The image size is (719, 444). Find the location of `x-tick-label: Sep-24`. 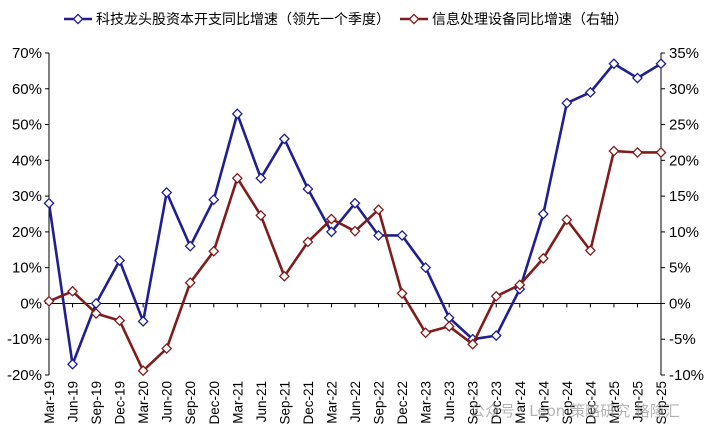

x-tick-label: Sep-24 is located at coordinates (567, 403).